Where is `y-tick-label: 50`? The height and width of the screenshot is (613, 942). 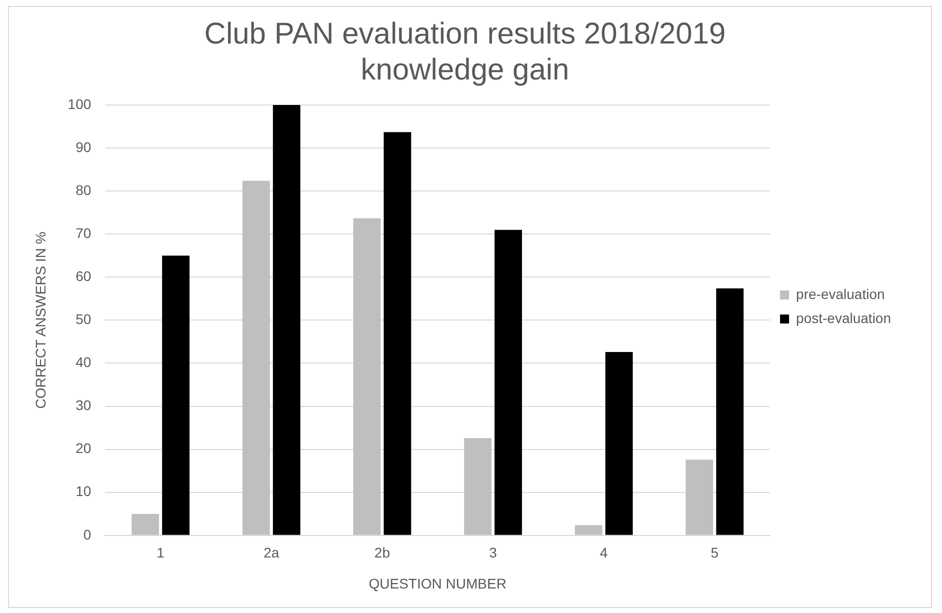 y-tick-label: 50 is located at coordinates (84, 319).